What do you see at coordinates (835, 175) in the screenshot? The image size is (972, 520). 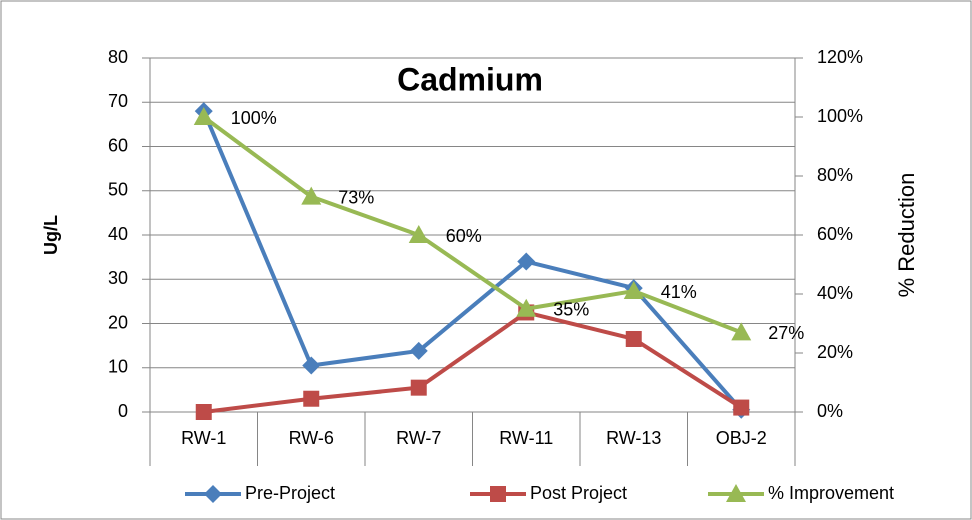 I see `y2-tick-label: 80%` at bounding box center [835, 175].